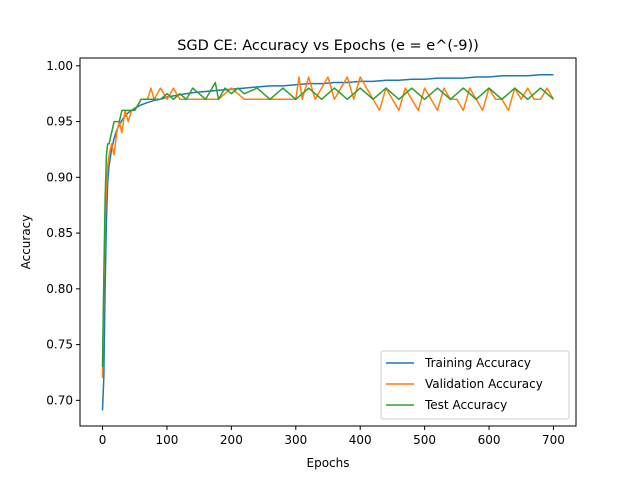 The height and width of the screenshot is (478, 640). What do you see at coordinates (59, 289) in the screenshot?
I see `y-tick-label: 0.80` at bounding box center [59, 289].